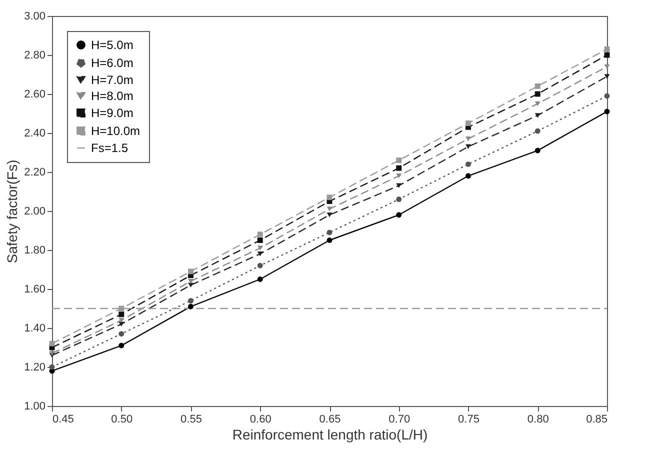 This screenshot has height=472, width=647. I want to click on y-tick-label: 2.20, so click(35, 172).